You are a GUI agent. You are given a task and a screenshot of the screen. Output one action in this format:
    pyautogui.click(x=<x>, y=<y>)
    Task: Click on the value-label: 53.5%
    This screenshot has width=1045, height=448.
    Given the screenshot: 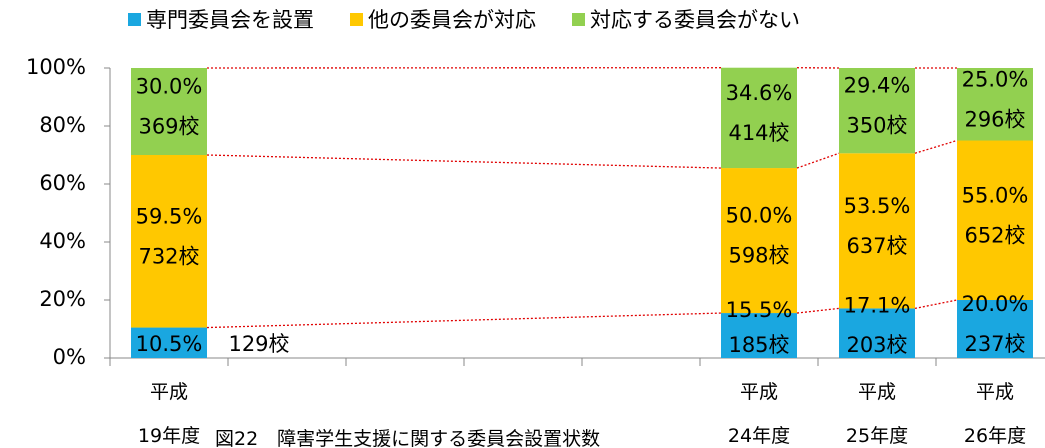 What is the action you would take?
    pyautogui.click(x=877, y=206)
    